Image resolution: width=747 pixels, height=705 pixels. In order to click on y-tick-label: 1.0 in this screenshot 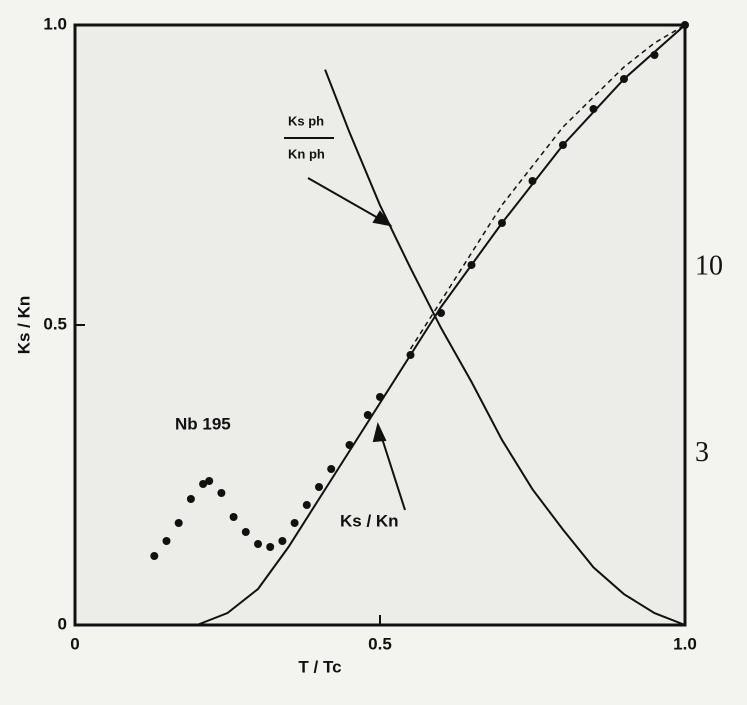, I will do `click(55, 23)`.